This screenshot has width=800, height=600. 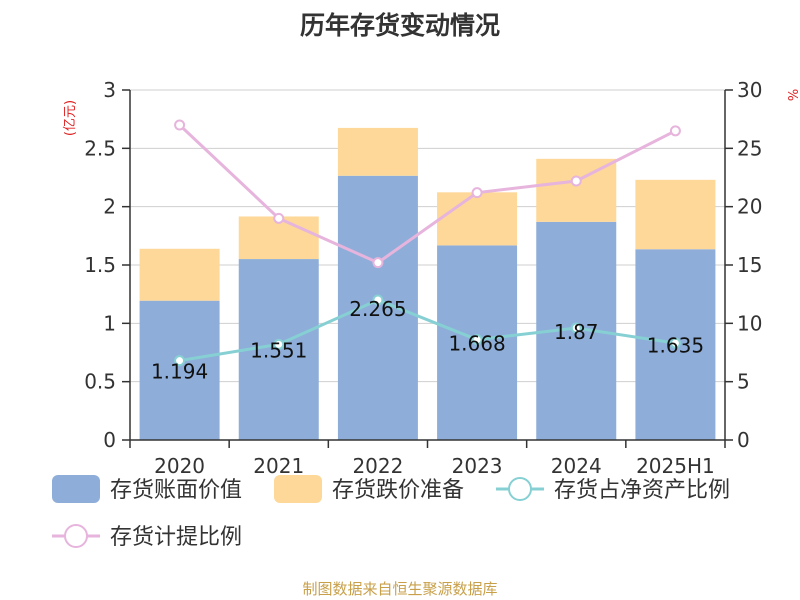 What do you see at coordinates (70, 118) in the screenshot?
I see `y-left-title: (亿元)` at bounding box center [70, 118].